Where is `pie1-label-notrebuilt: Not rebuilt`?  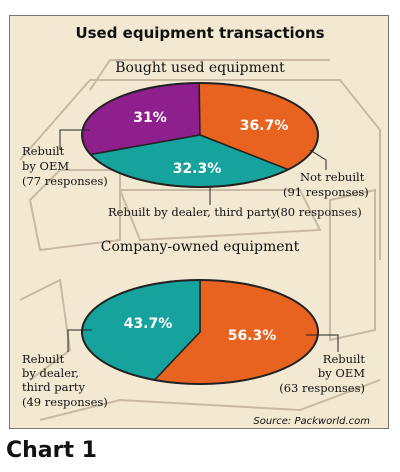 pie1-label-notrebuilt: Not rebuilt is located at coordinates (332, 177).